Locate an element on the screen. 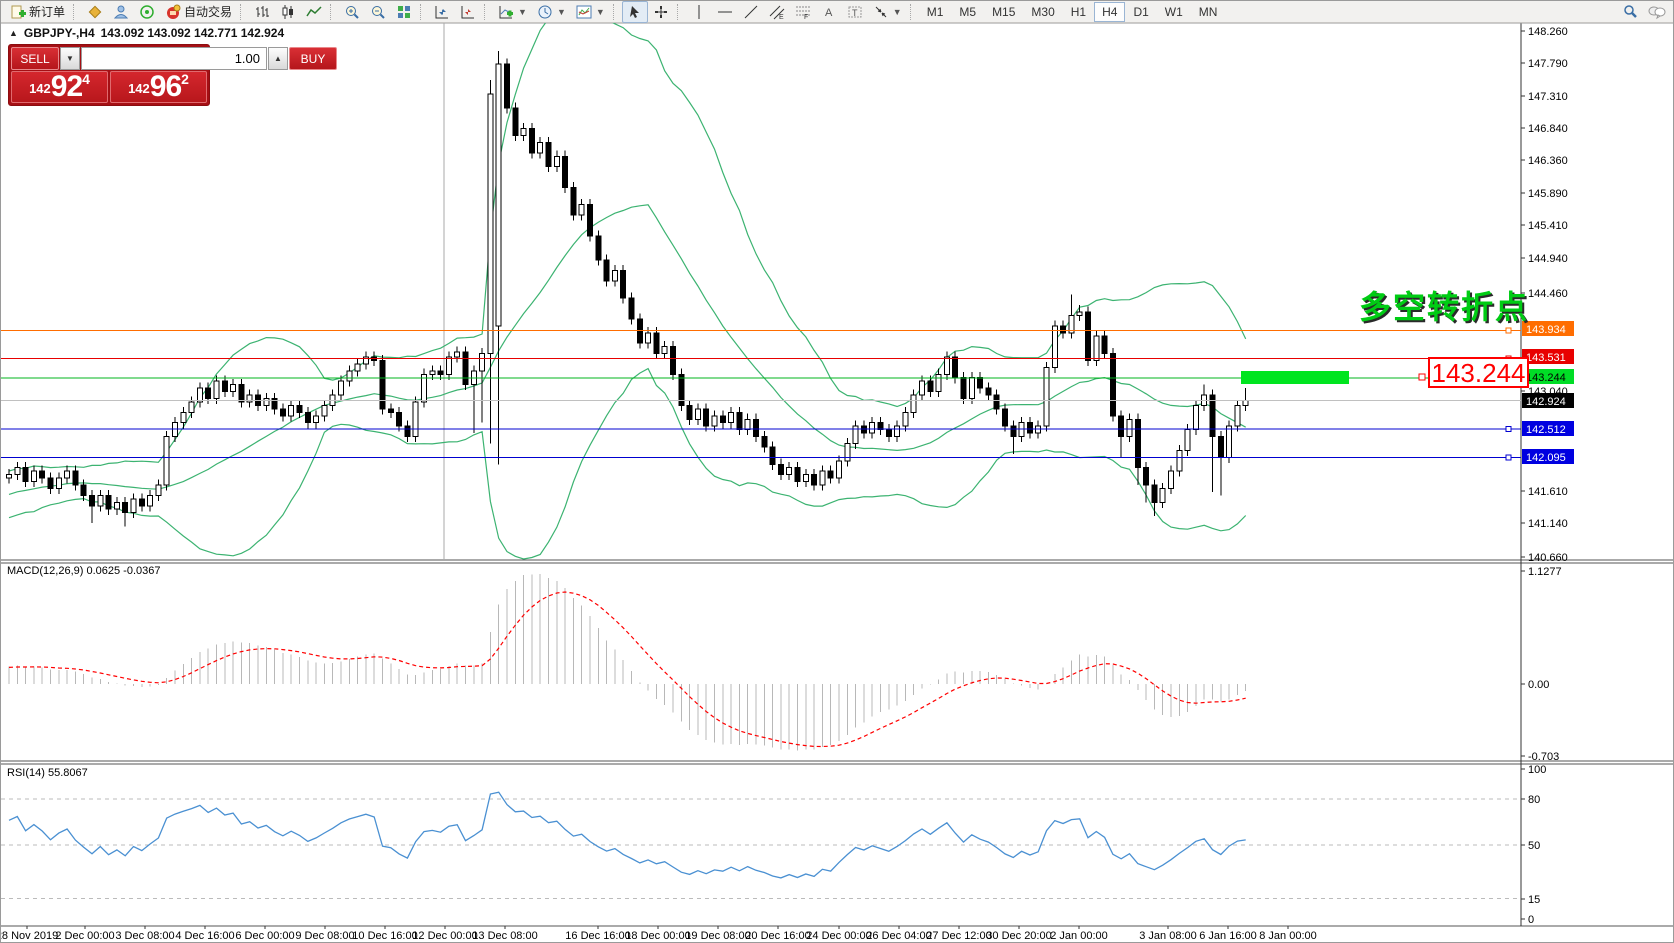  candlestick-chart-button is located at coordinates (288, 12).